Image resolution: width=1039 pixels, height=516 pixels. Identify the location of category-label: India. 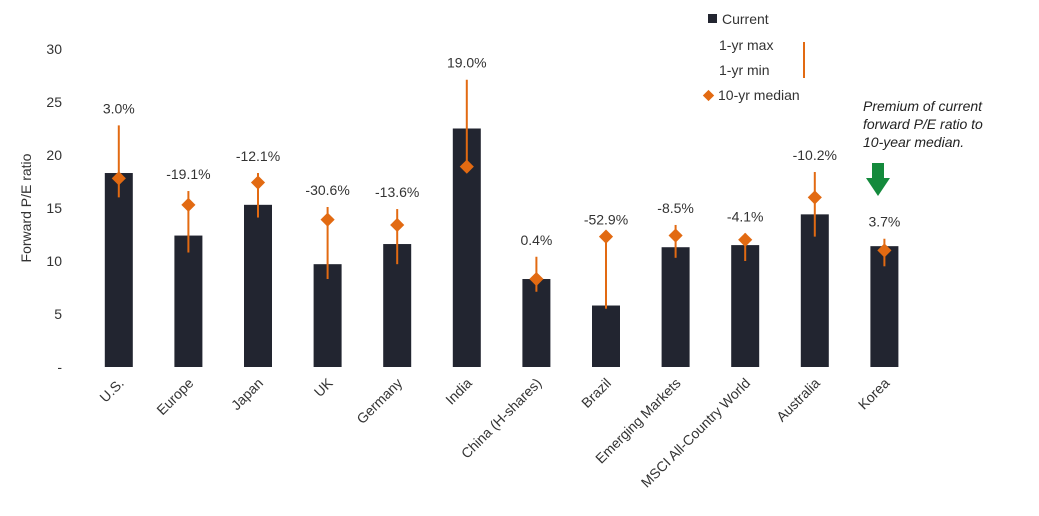
(458, 391).